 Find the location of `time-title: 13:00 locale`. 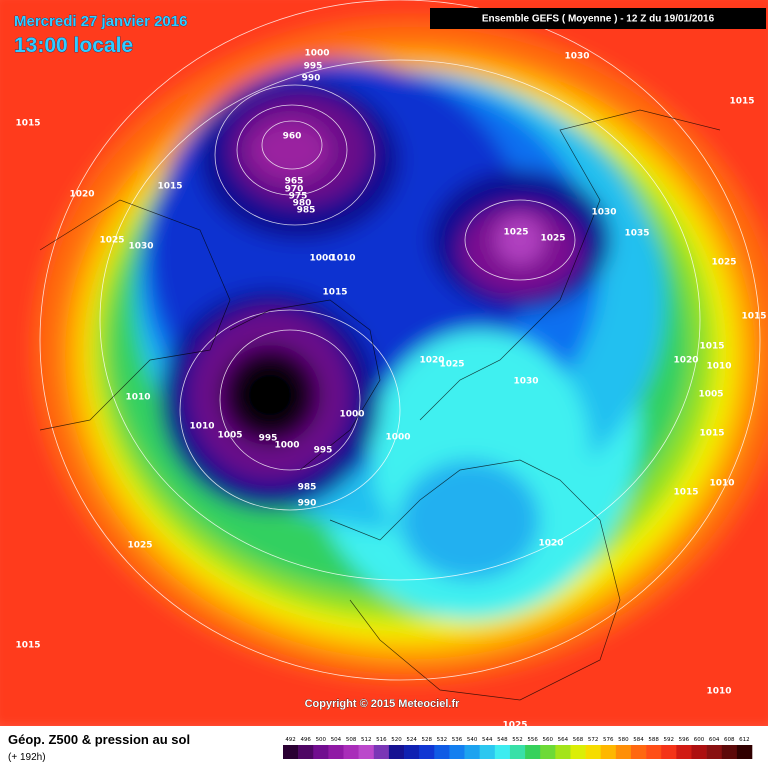

time-title: 13:00 locale is located at coordinates (73, 45).